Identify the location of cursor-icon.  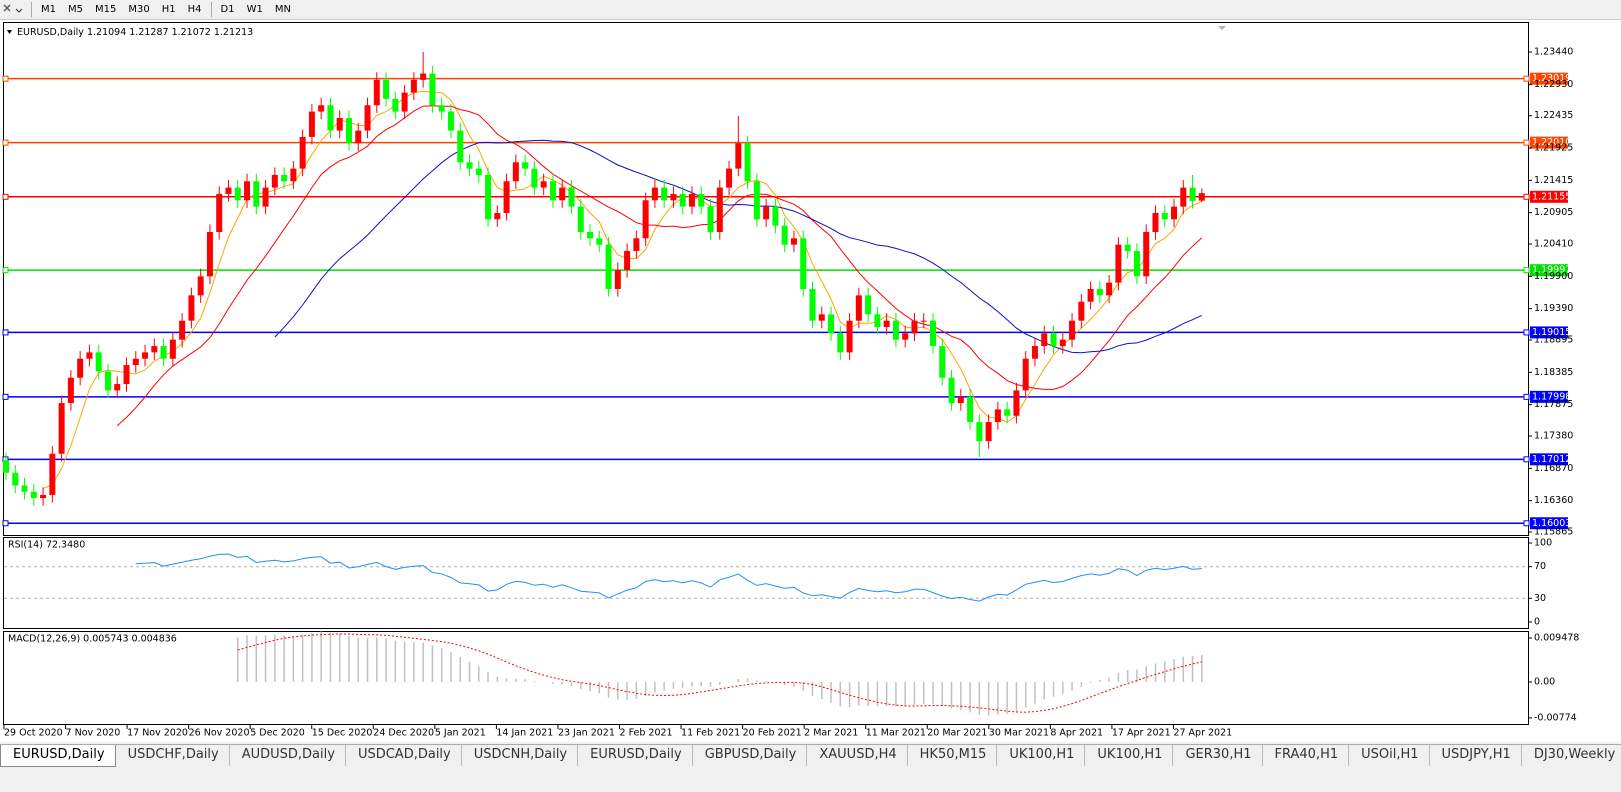
(14, 10).